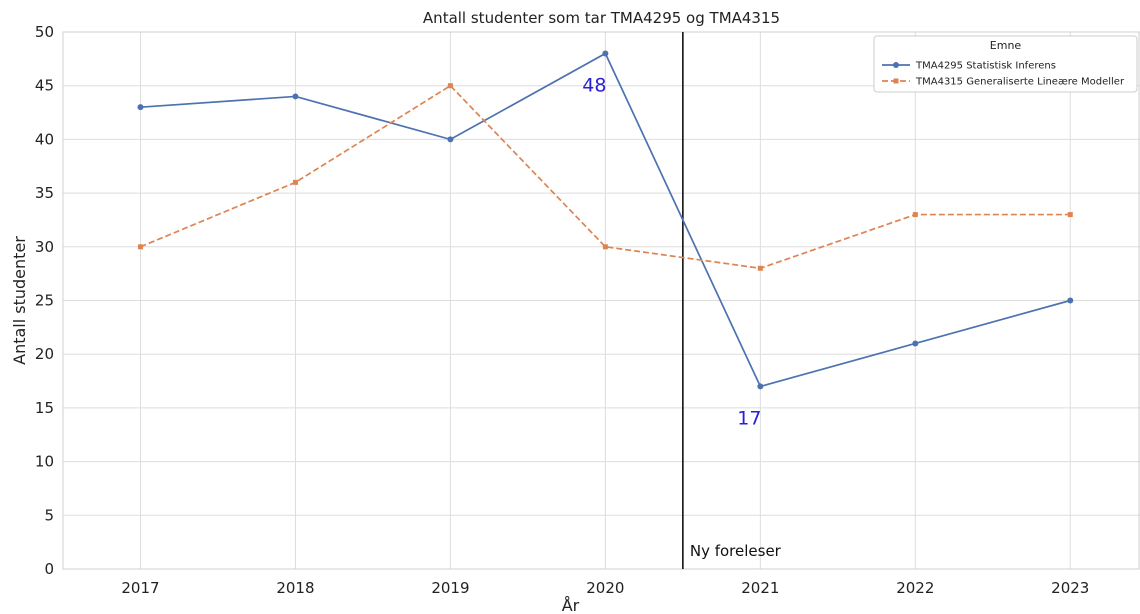 Image resolution: width=1140 pixels, height=614 pixels. I want to click on y-tick-label: 30, so click(44, 247).